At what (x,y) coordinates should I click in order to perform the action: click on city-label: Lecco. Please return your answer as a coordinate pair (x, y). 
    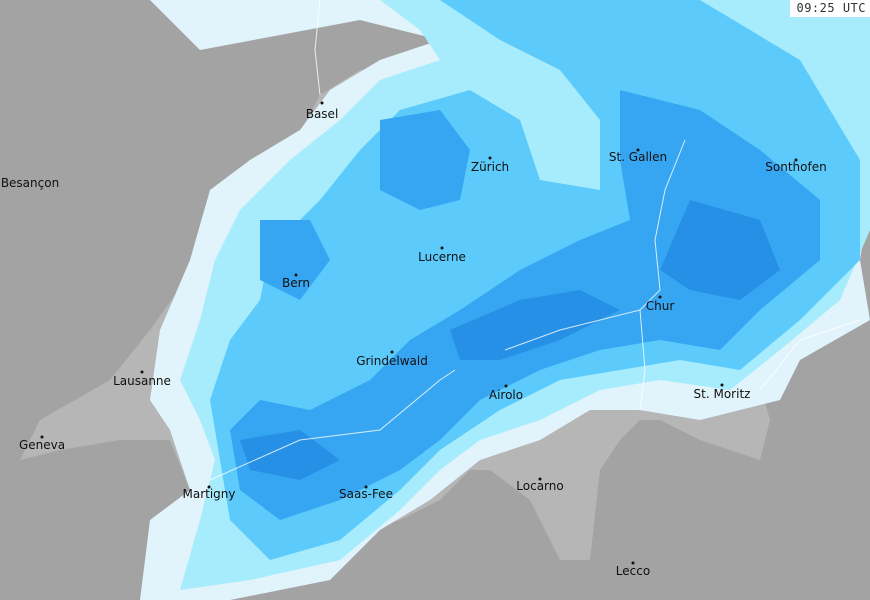
    Looking at the image, I should click on (633, 571).